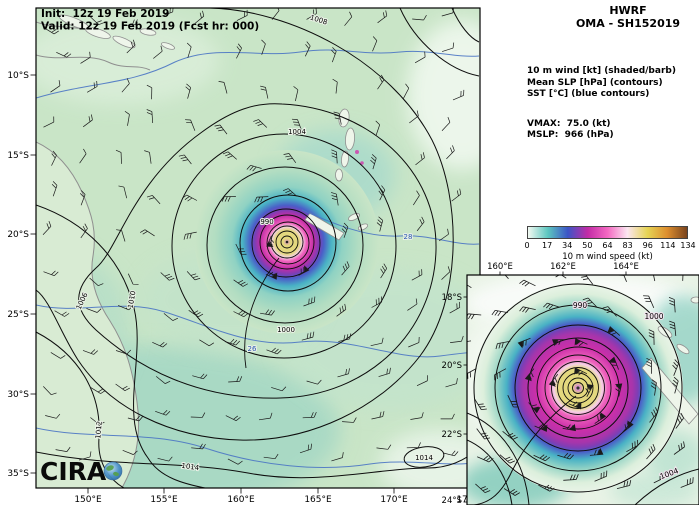 This screenshot has width=699, height=505. What do you see at coordinates (18, 235) in the screenshot?
I see `lat-tick-20s: 20°S` at bounding box center [18, 235].